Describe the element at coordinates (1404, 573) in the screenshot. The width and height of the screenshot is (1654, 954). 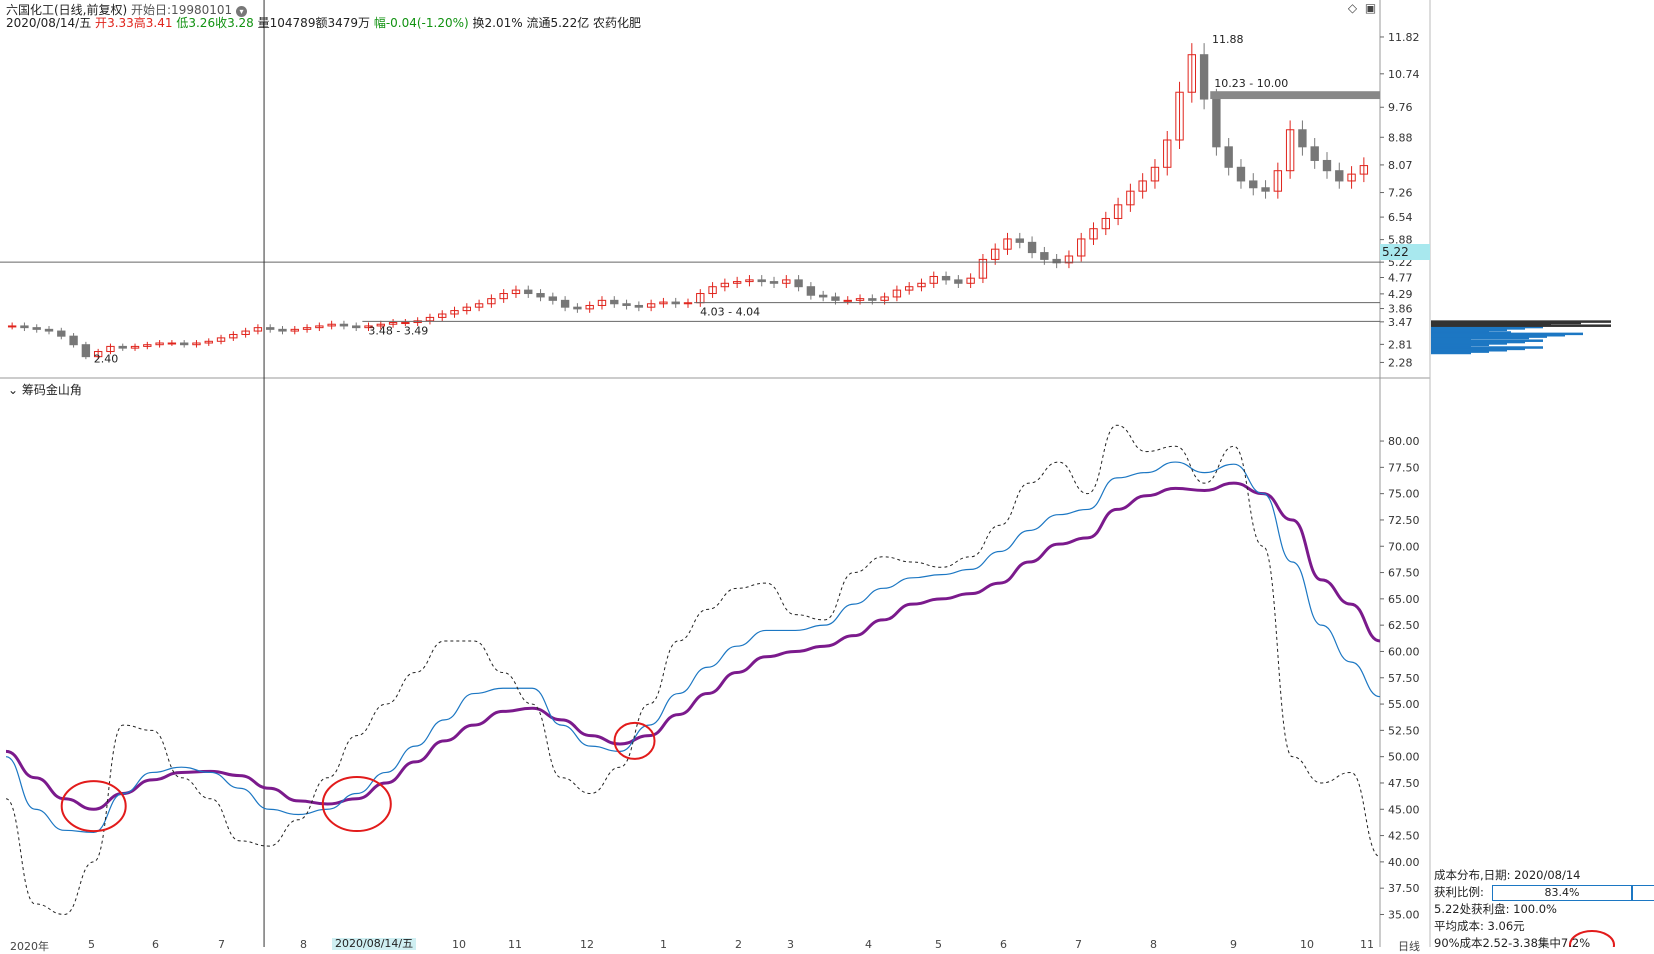
I see `ind-tick-label: 67.50` at that location.